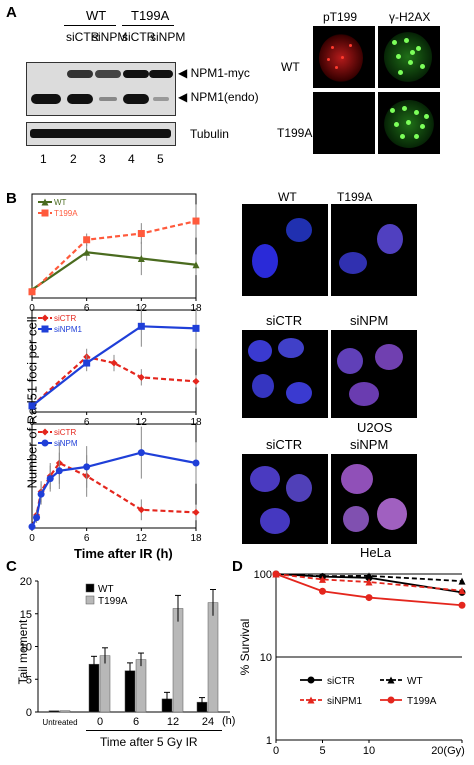 This screenshot has height=765, width=474. I want to click on panel-c-xlabel: Time after 5 Gy IR, so click(149, 742).